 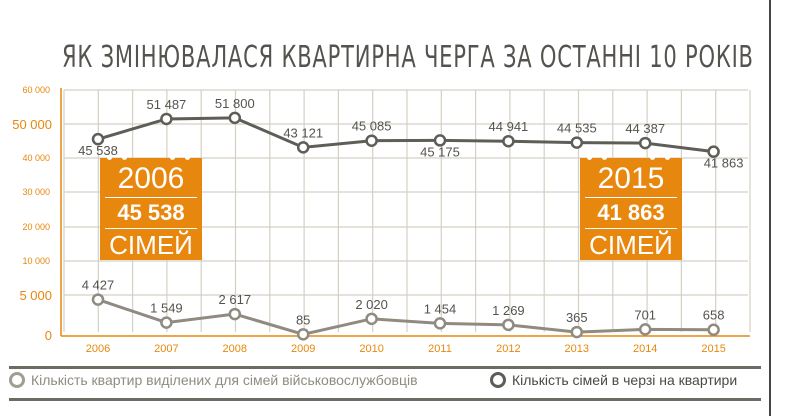 I want to click on data-label: 1 269, so click(x=508, y=310).